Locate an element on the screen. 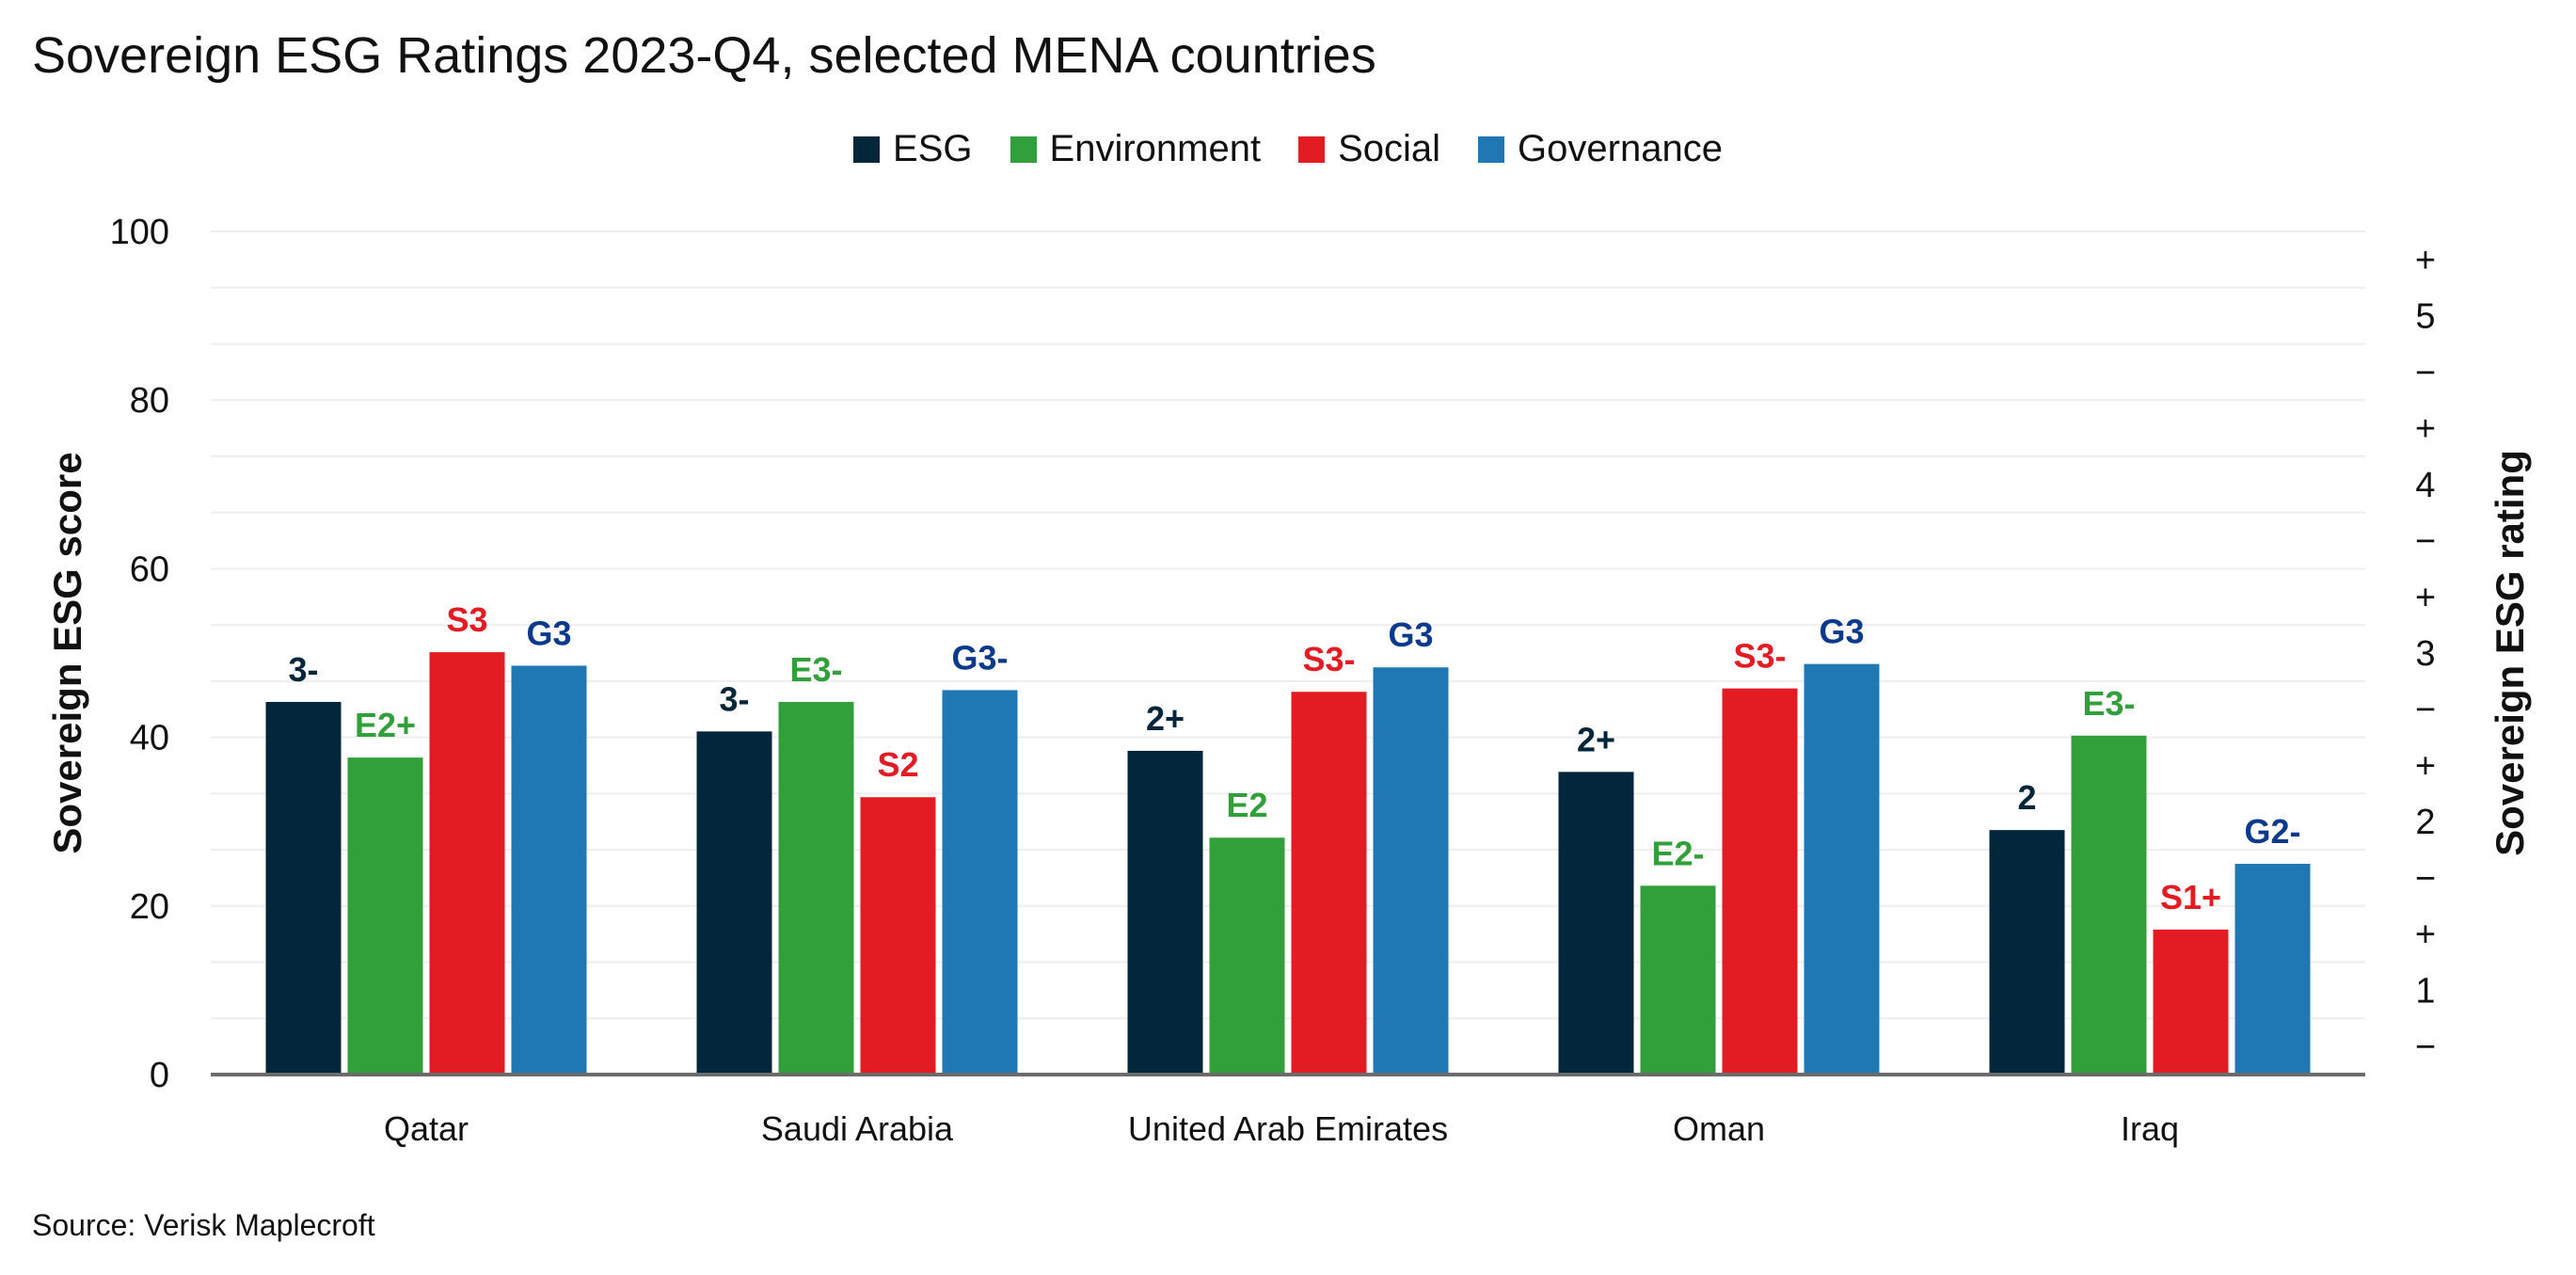 This screenshot has width=2576, height=1275. y2-axis-title: Sovereign ESG rating is located at coordinates (2510, 653).